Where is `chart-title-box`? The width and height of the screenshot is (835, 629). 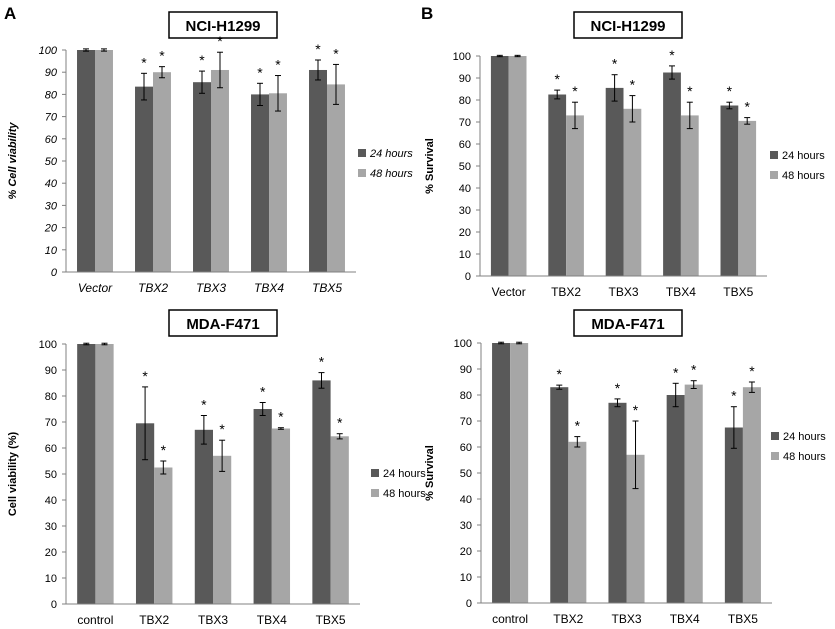
chart-title-box is located at coordinates (223, 323).